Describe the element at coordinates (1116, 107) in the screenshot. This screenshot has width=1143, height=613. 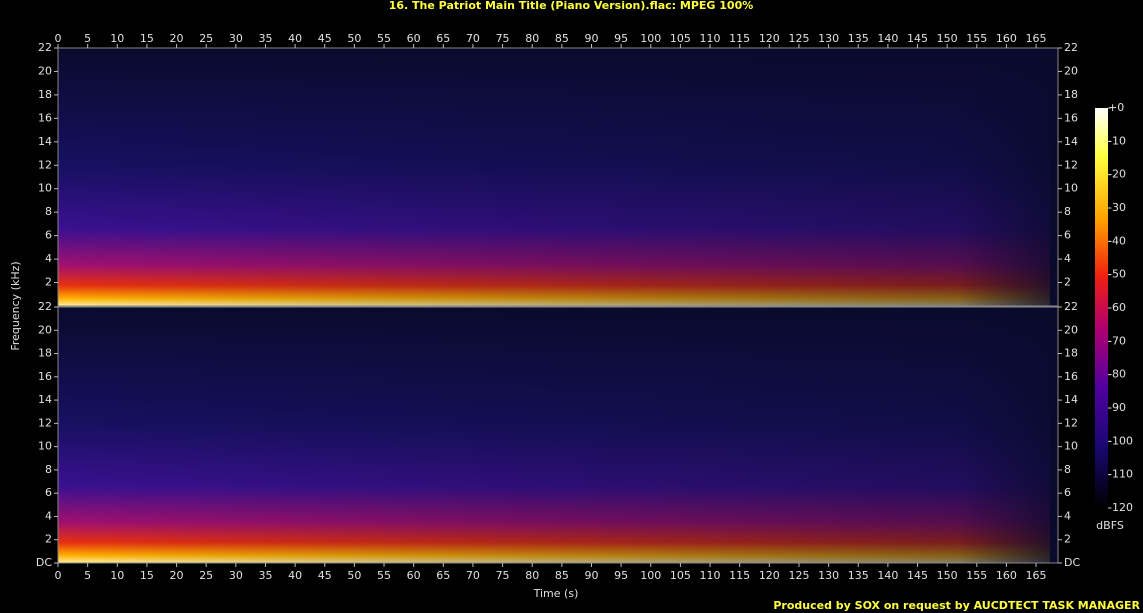
I see `colorbar-tick-label: +0` at that location.